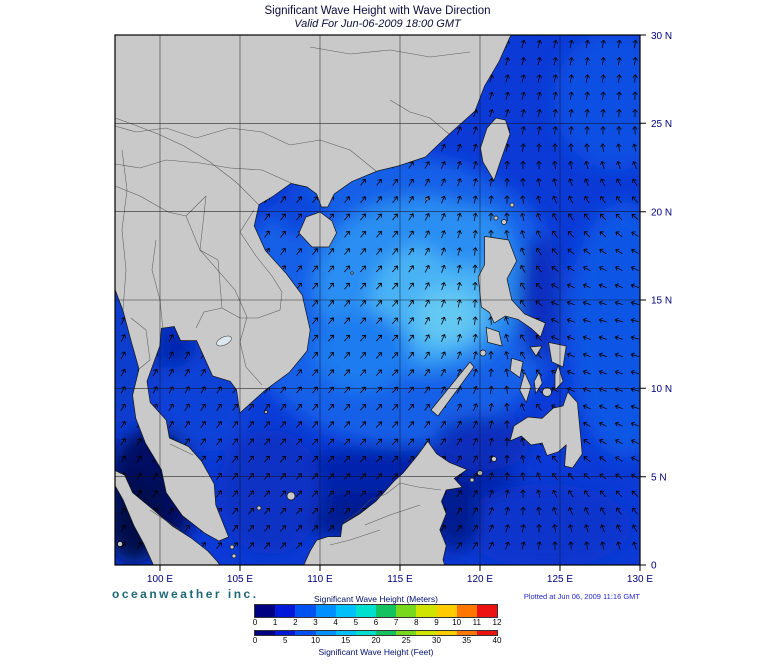  I want to click on land-mindanao, so click(546, 430).